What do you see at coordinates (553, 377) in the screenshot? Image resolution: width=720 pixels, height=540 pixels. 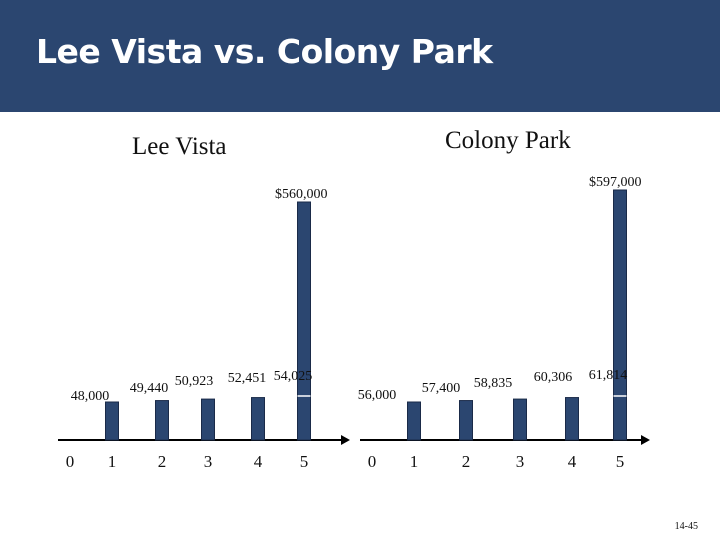 I see `colony-park-value-label-4: 60,306` at bounding box center [553, 377].